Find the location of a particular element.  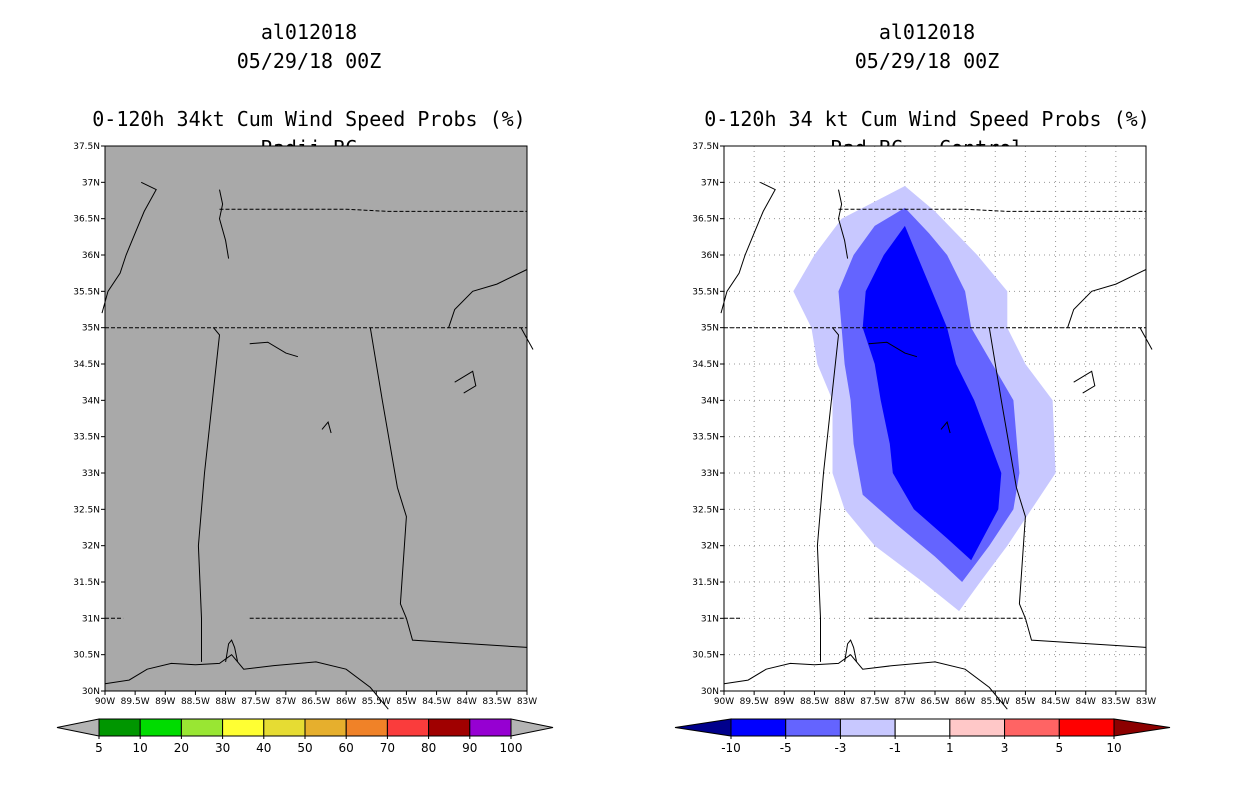

colorbar-label: 60 is located at coordinates (346, 748).